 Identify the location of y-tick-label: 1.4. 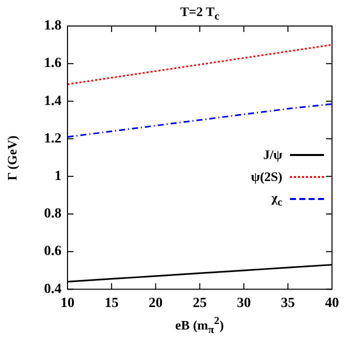
(53, 101).